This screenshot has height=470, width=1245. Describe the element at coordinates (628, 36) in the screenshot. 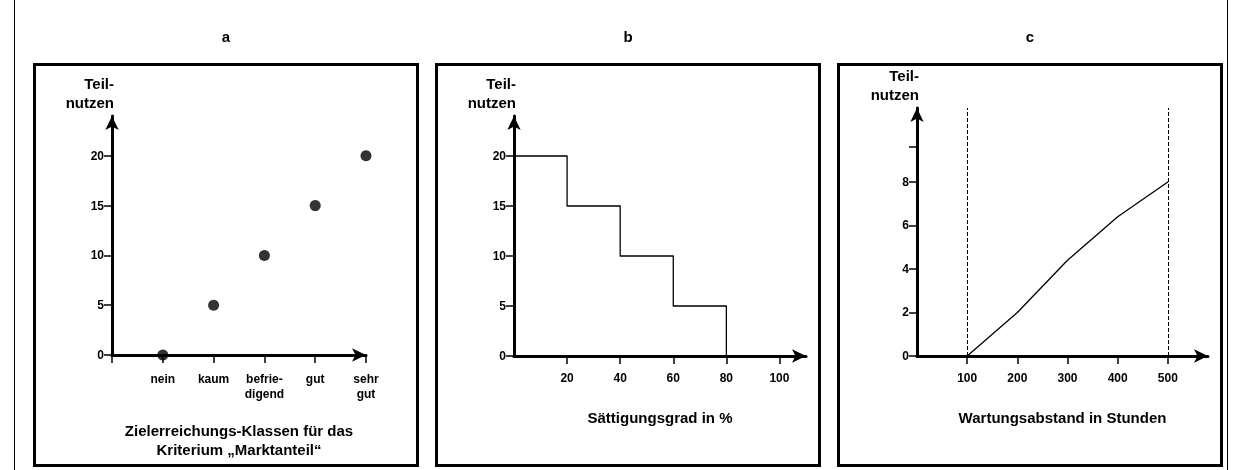

I see `chart-title: b` at that location.